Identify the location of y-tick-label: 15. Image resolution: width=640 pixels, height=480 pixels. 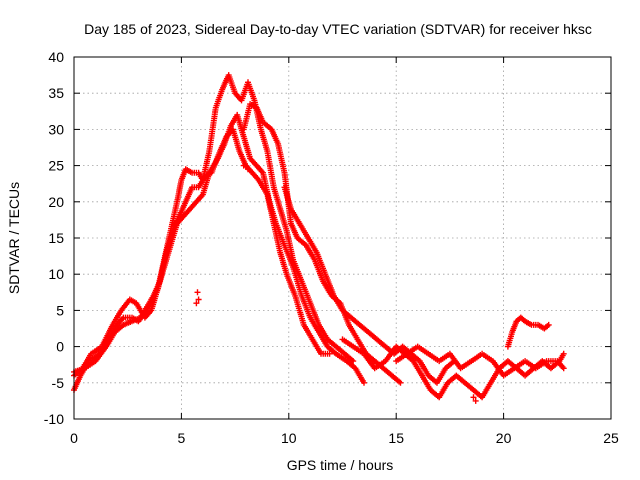
(56, 238).